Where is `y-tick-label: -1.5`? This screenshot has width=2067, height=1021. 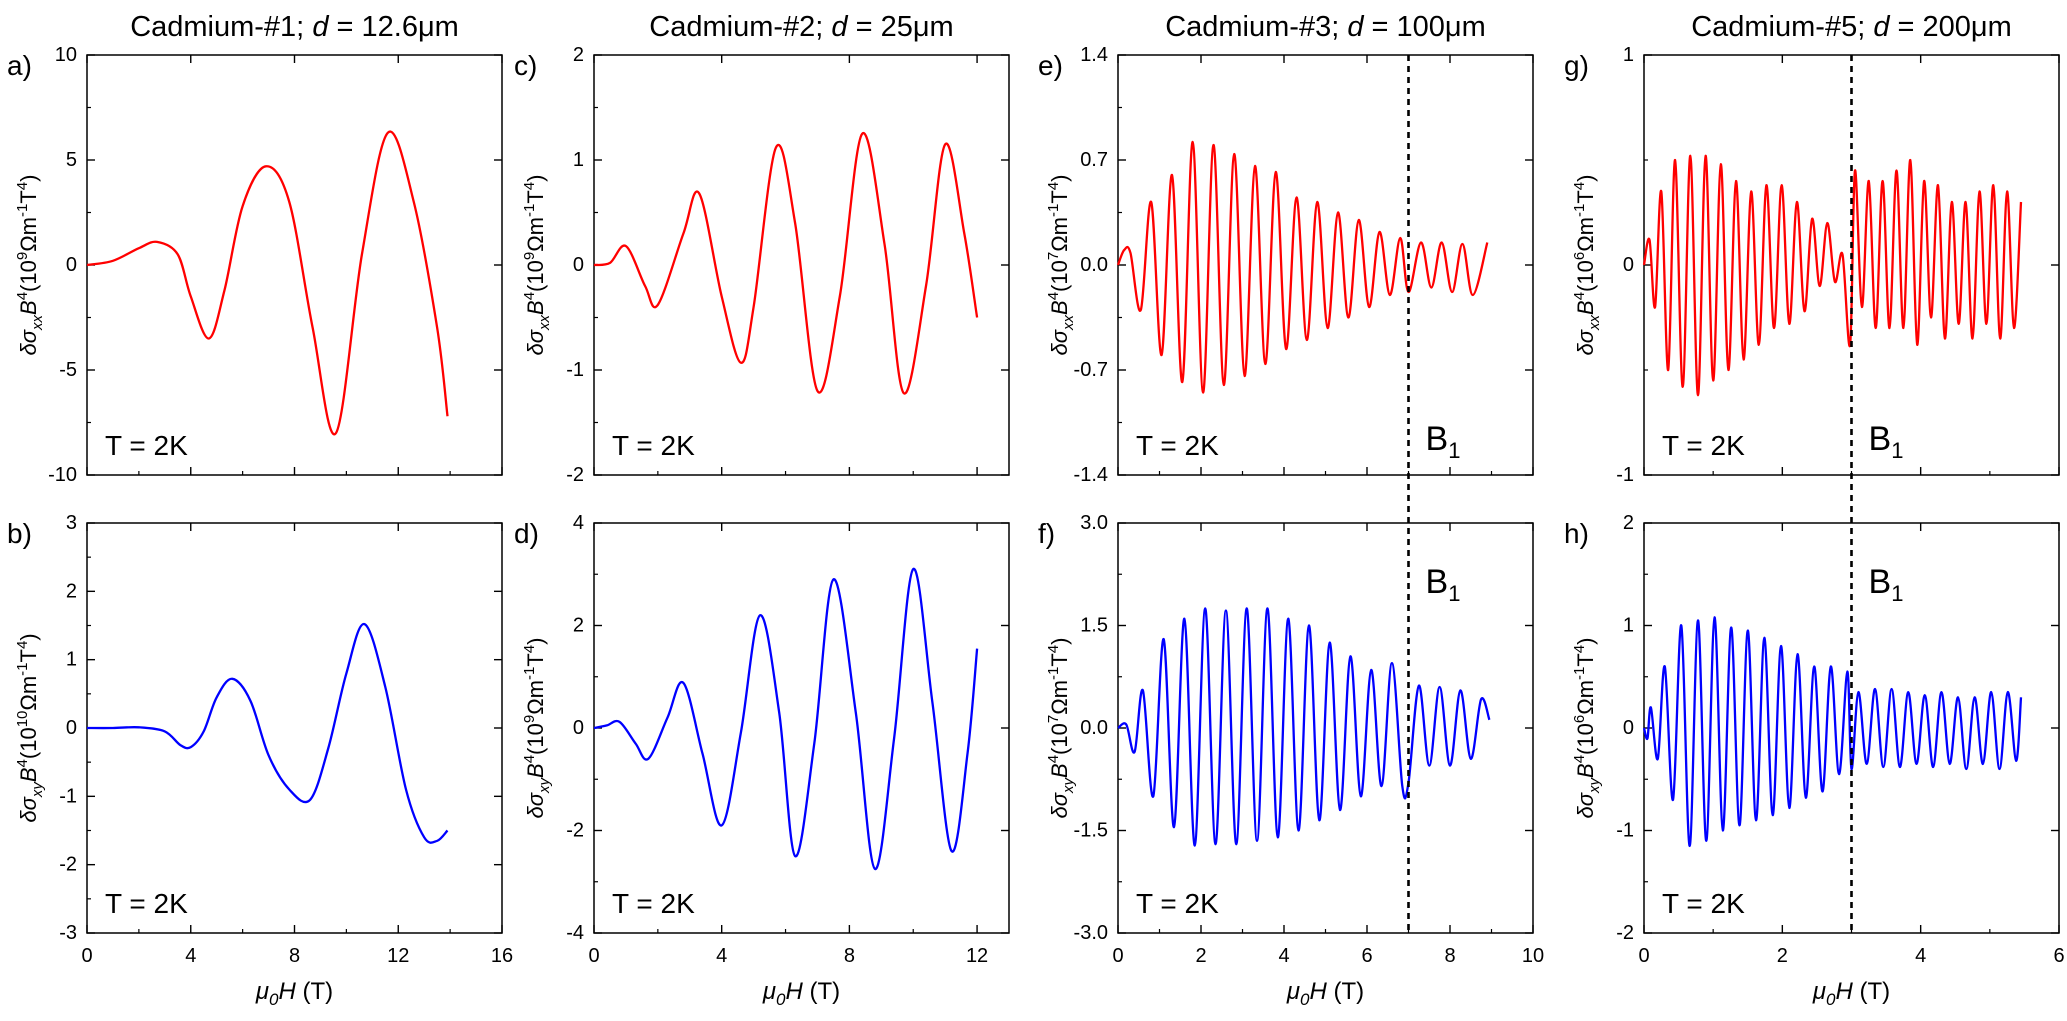
y-tick-label: -1.5 is located at coordinates (1091, 831).